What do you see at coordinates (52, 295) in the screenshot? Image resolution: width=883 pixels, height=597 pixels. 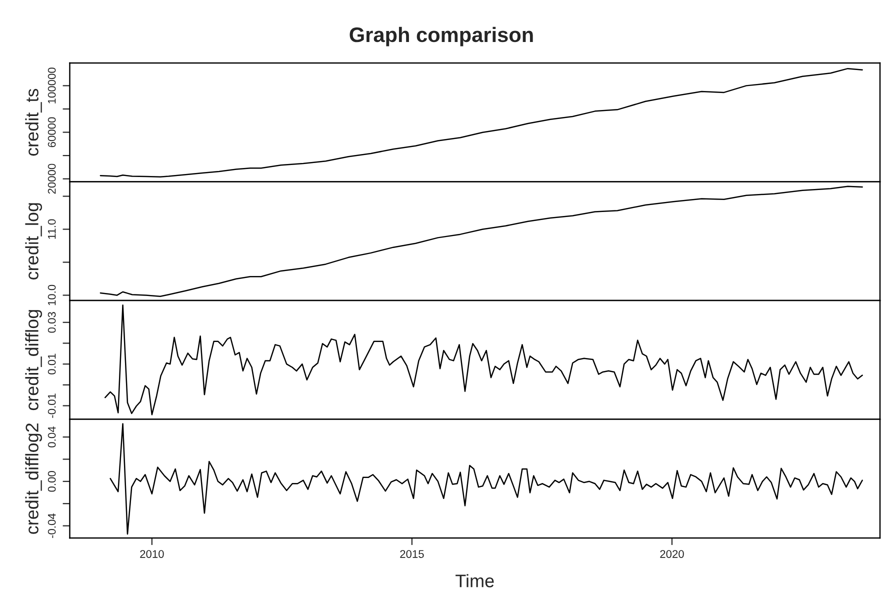 I see `y-tick-label: 10.0` at bounding box center [52, 295].